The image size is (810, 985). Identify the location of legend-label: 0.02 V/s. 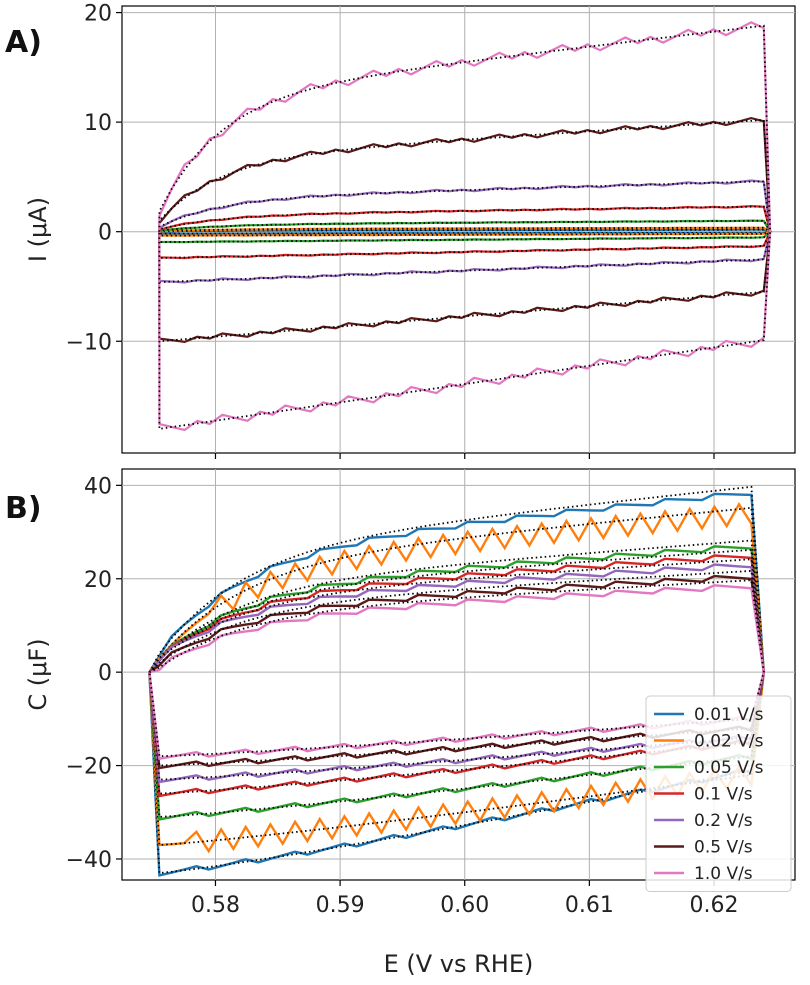
(729, 742).